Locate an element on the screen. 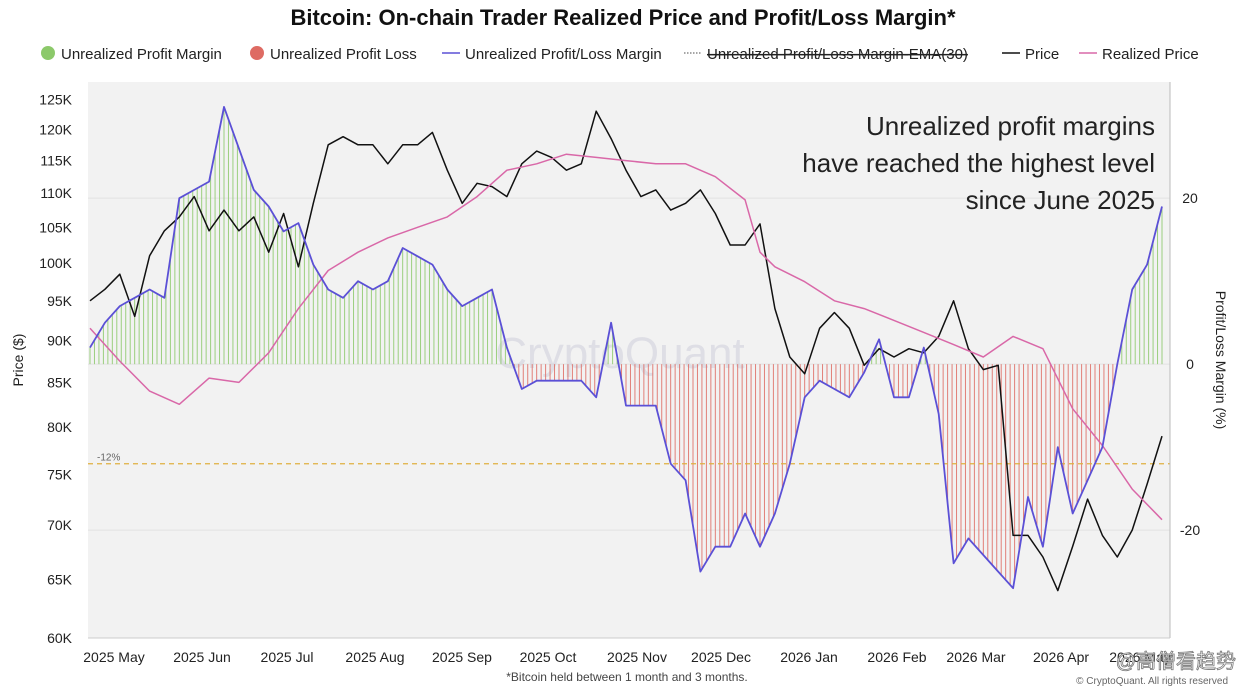  x-tick-label: 2026 Apr is located at coordinates (1061, 657).